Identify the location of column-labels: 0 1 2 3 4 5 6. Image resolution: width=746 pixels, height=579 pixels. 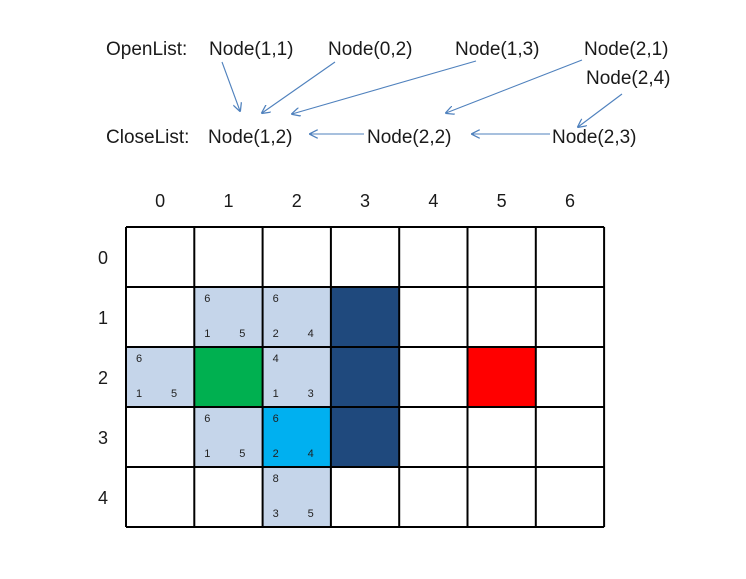
(365, 201).